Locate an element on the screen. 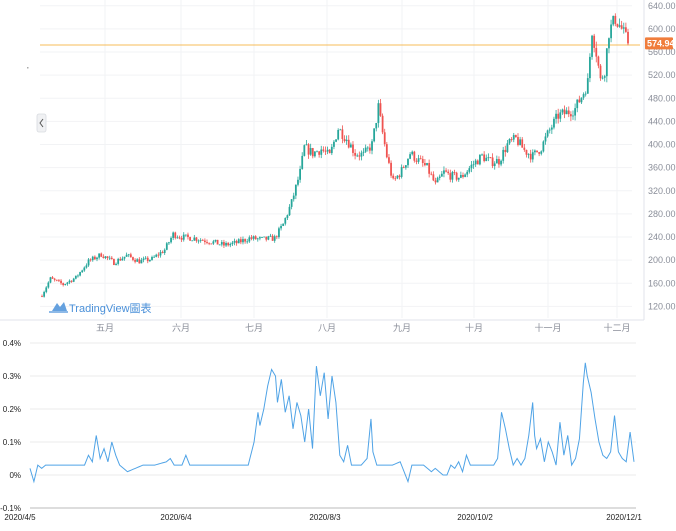 The width and height of the screenshot is (676, 531). price-tick-label: 360.00 is located at coordinates (662, 168).